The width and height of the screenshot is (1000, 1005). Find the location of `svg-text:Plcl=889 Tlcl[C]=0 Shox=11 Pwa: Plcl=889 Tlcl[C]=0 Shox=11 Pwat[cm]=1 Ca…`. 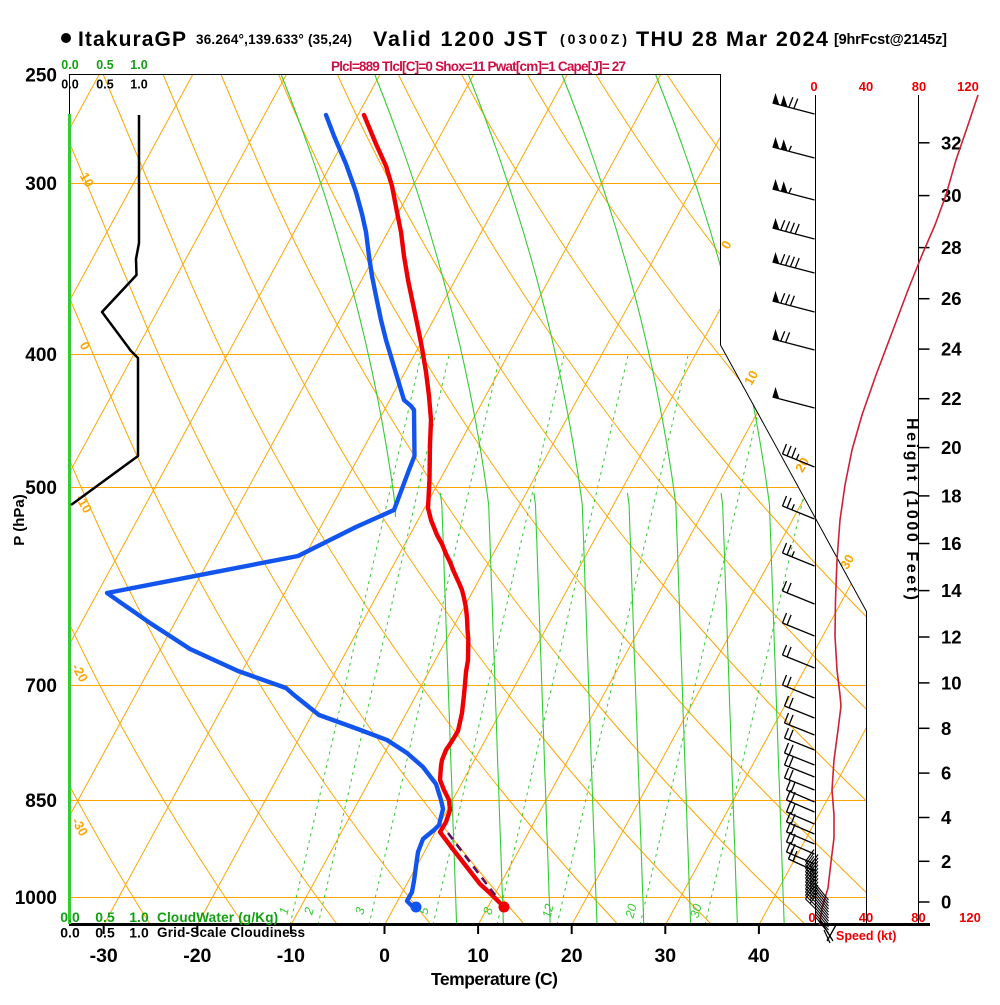

svg-text:Plcl=889 Tlcl[C]=0 Shox=11 Pwa: Plcl=889 Tlcl[C]=0 Shox=11 Pwat[cm]=1 Ca… is located at coordinates (478, 66).